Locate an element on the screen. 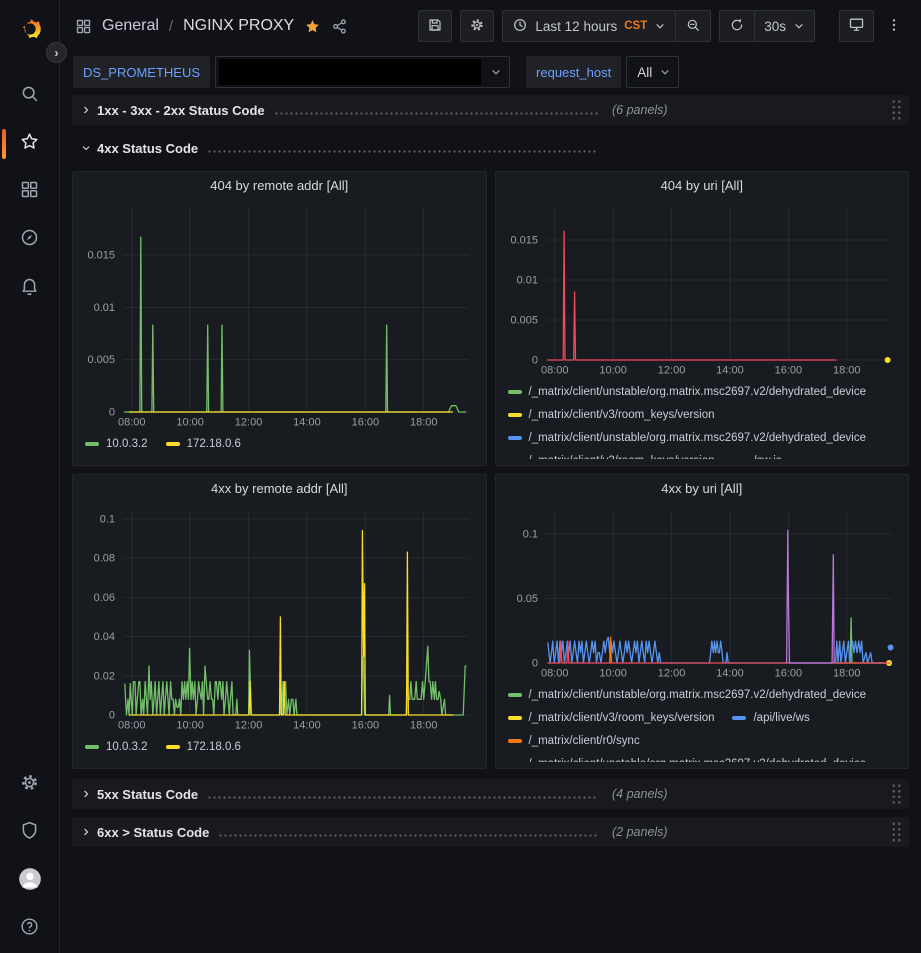 The width and height of the screenshot is (921, 953). sidebar-item-help is located at coordinates (29, 929).